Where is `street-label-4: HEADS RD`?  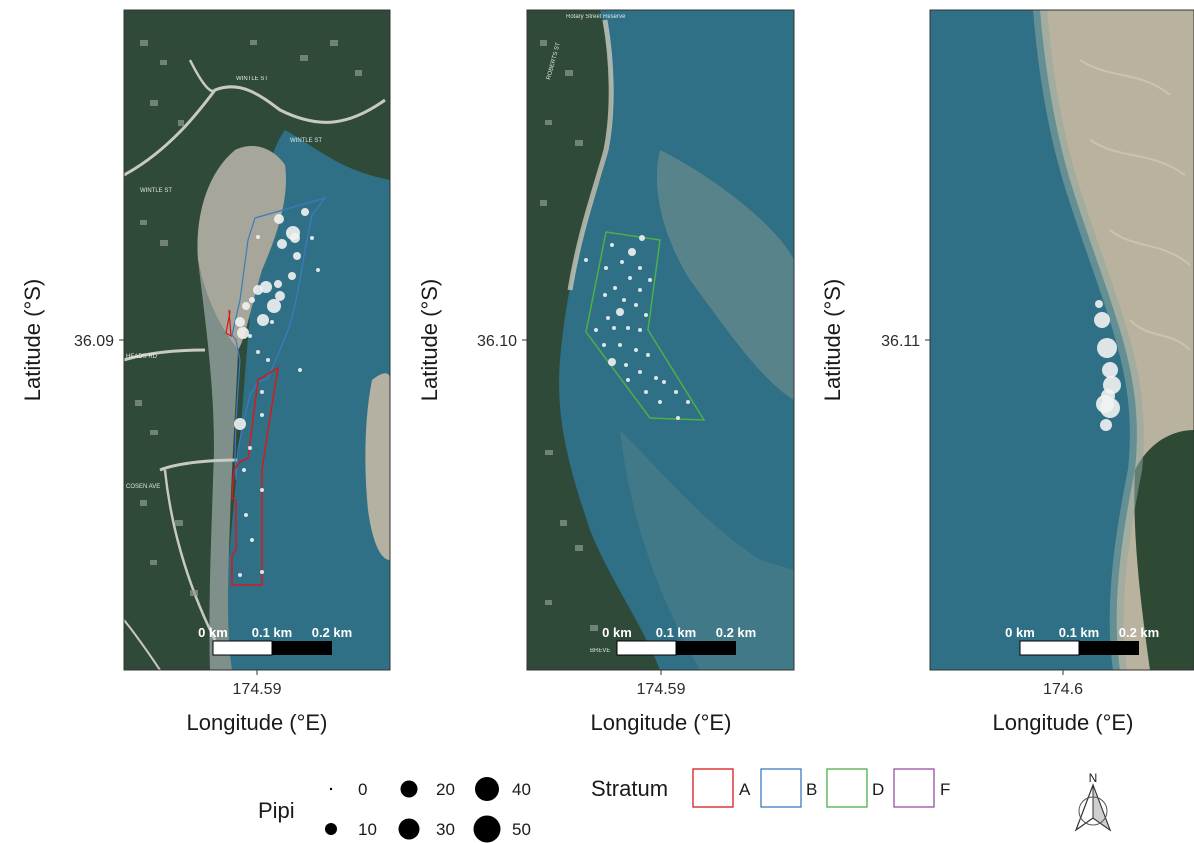 street-label-4: HEADS RD is located at coordinates (142, 357).